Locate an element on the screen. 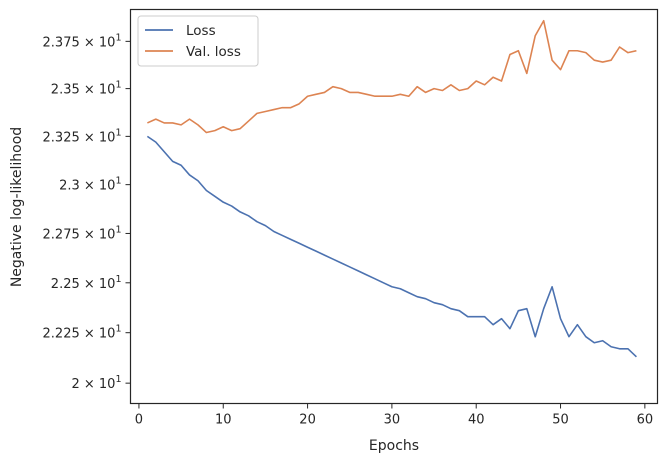  y-tick-label: 2.275 × 10¹ is located at coordinates (82, 233).